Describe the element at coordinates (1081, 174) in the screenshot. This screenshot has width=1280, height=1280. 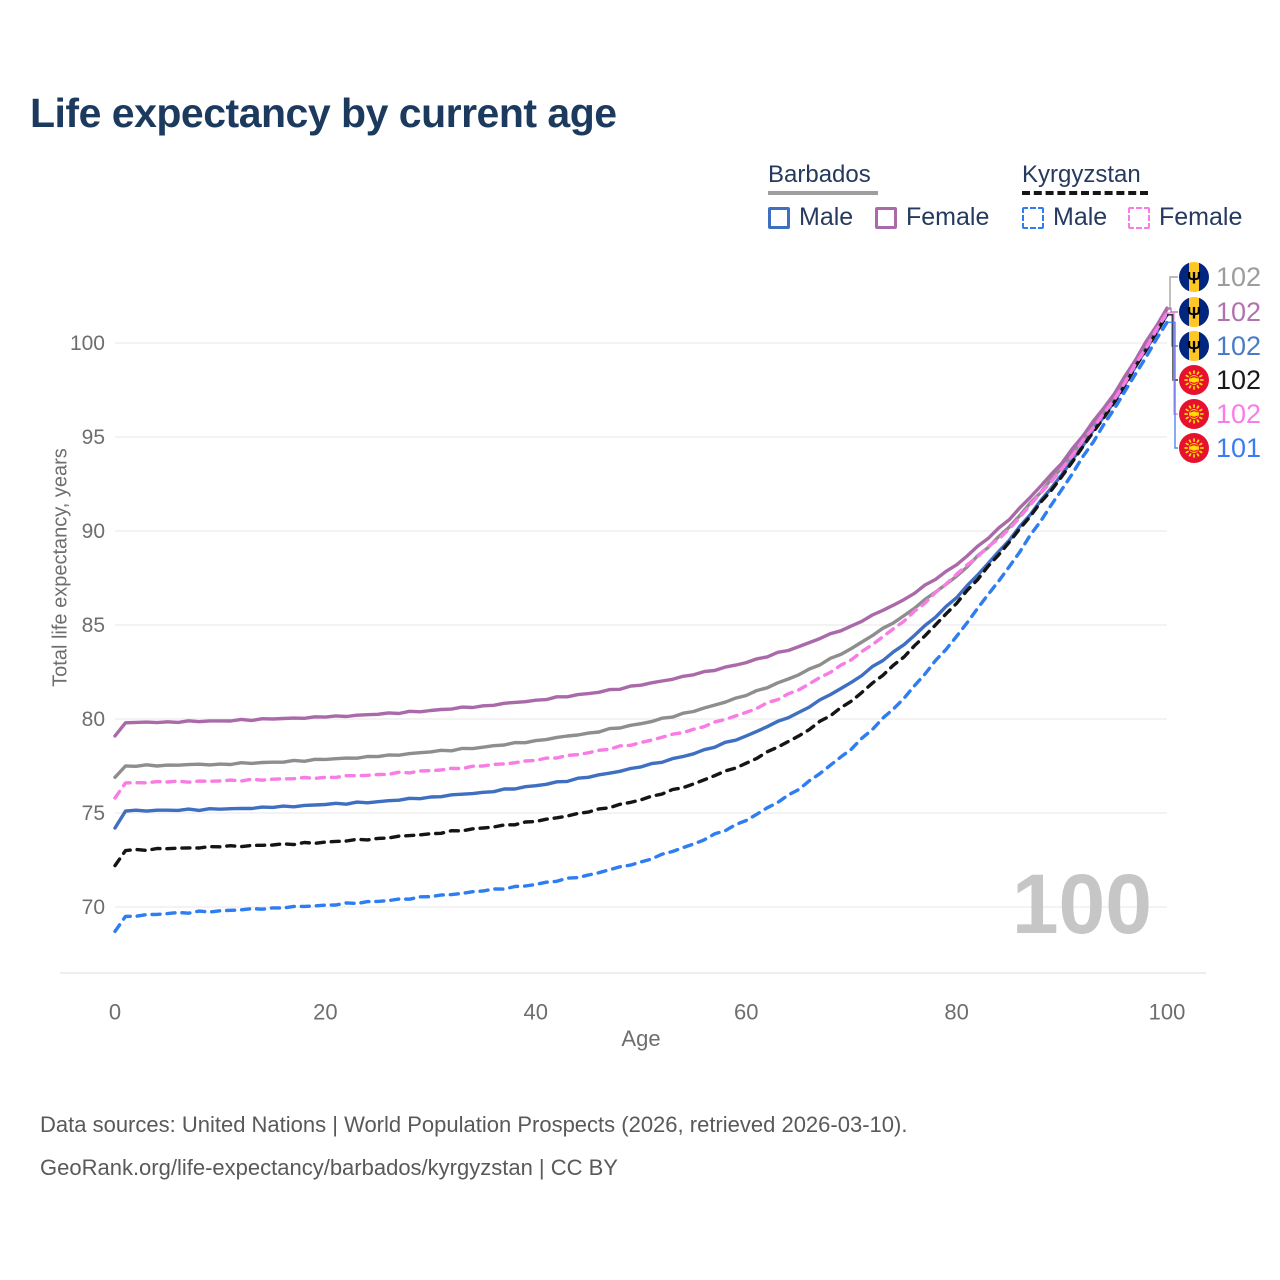
I see `legend-group-title-kyrgyzstan: Kyrgyzstan` at that location.